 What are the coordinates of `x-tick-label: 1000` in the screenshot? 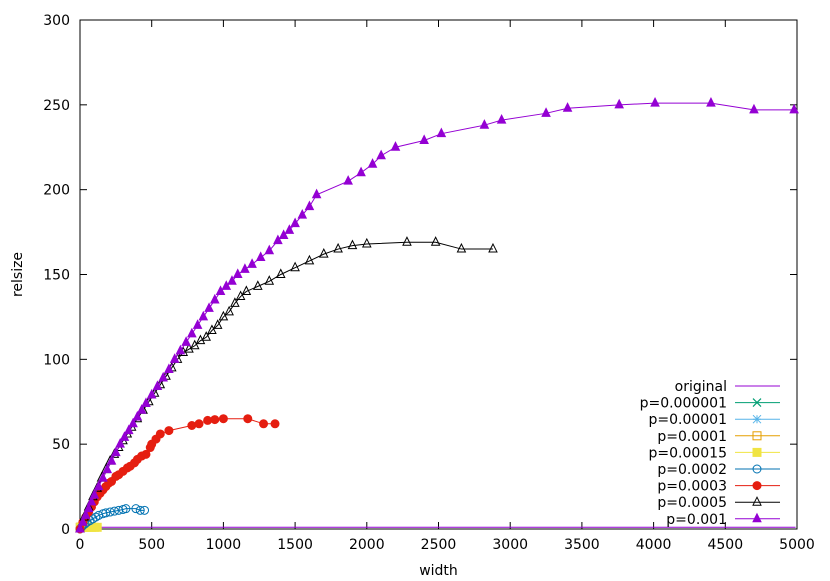 It's located at (224, 545).